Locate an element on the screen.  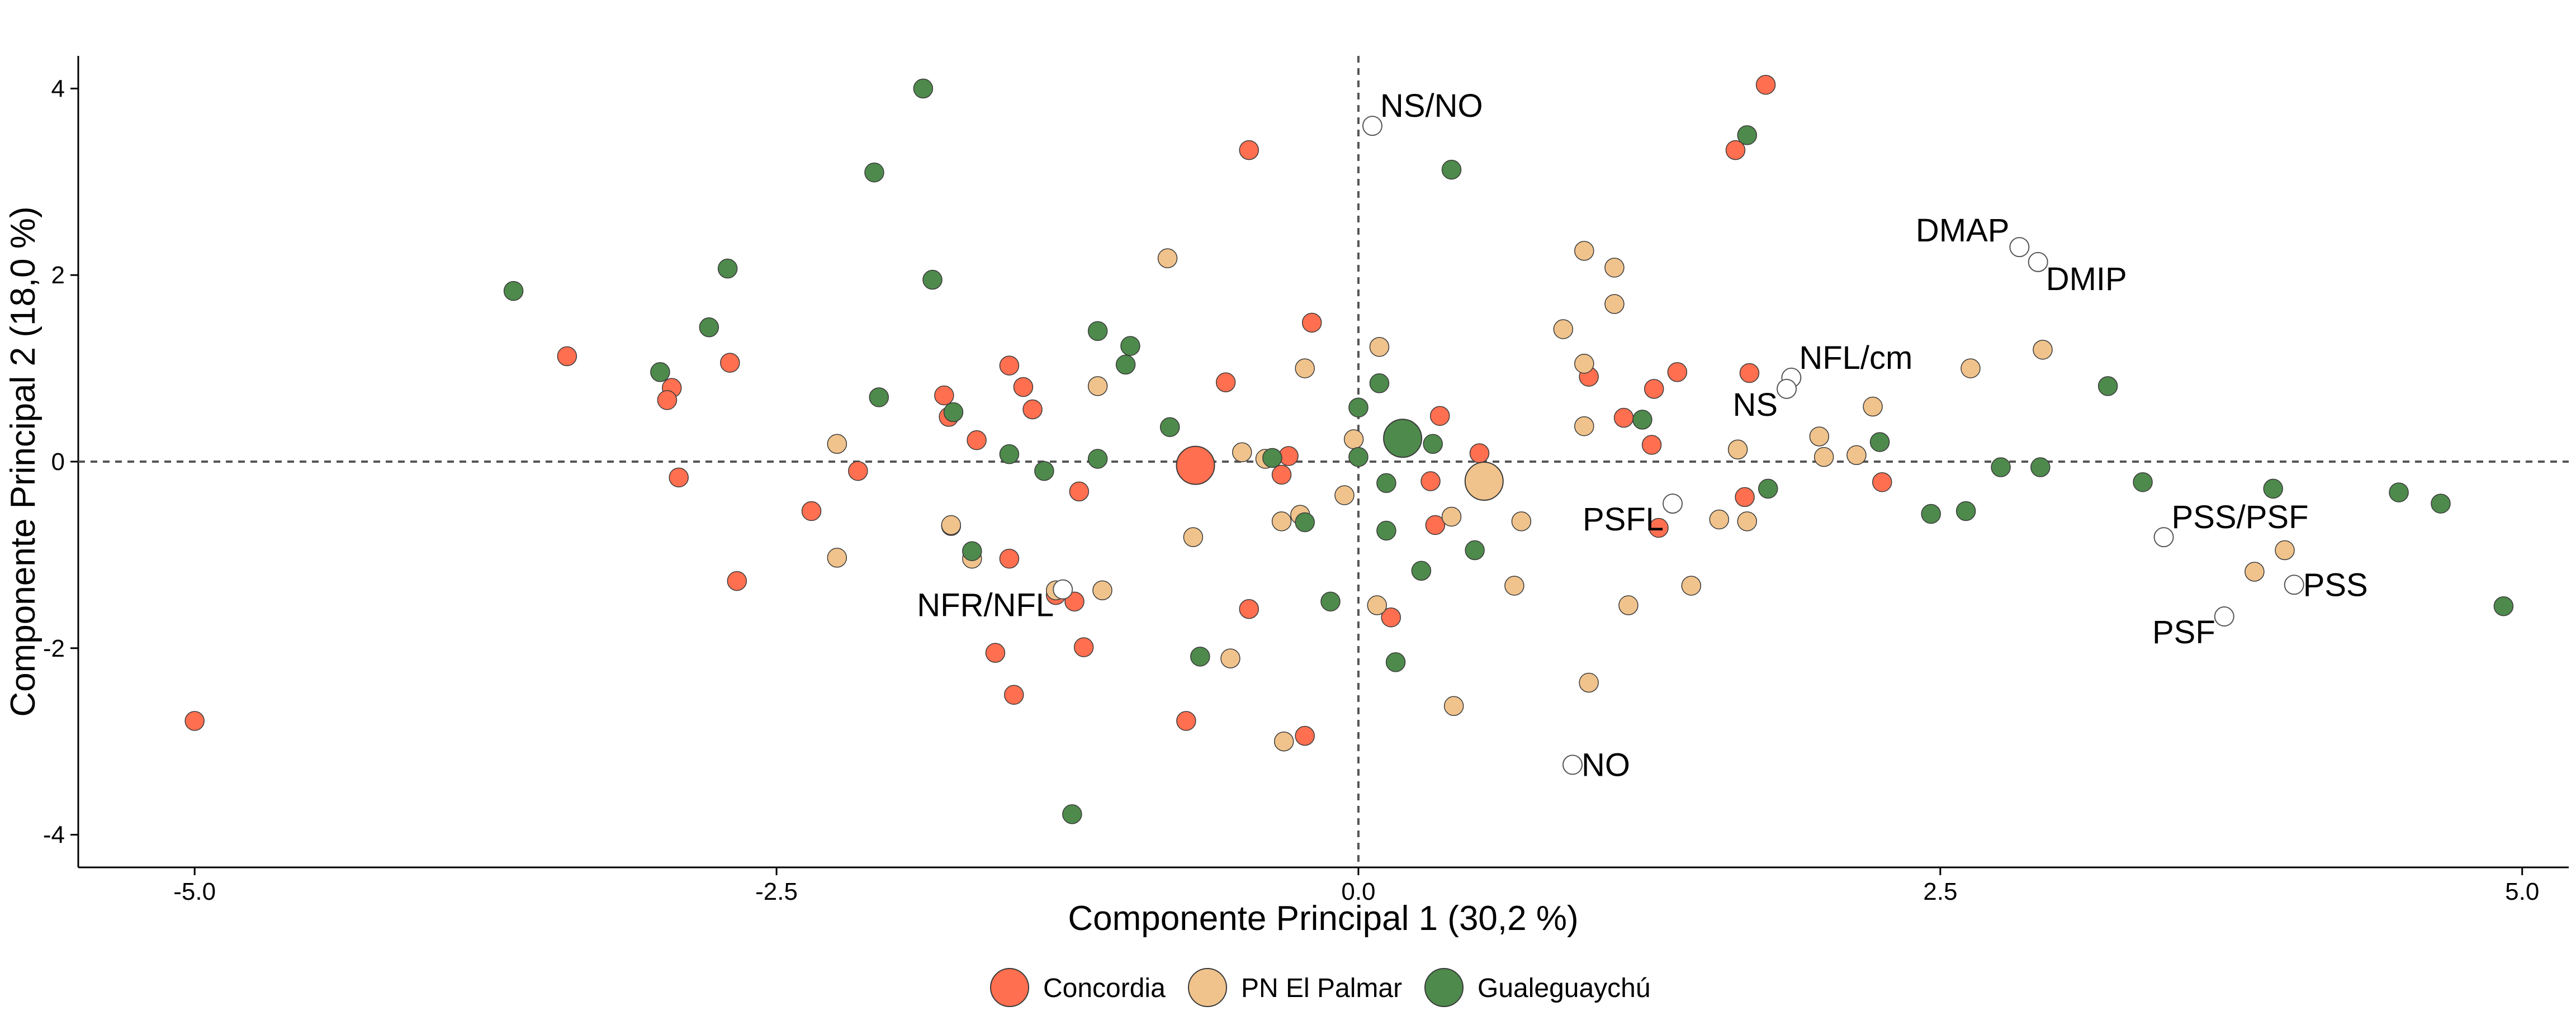
centroid-gualeguaych is located at coordinates (1403, 439).